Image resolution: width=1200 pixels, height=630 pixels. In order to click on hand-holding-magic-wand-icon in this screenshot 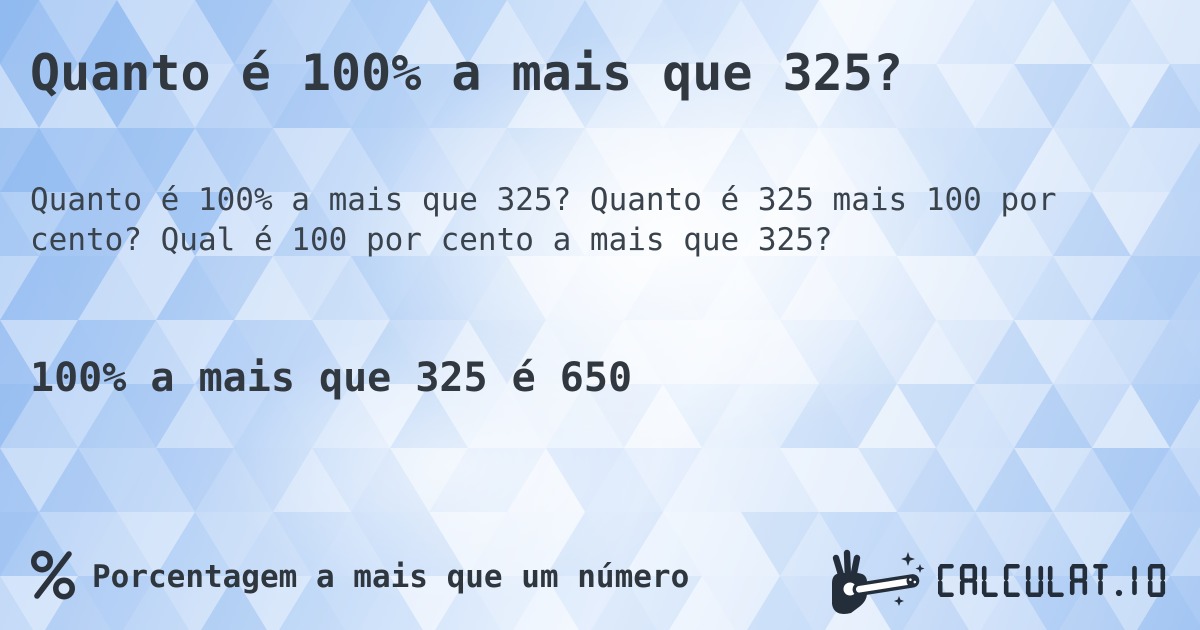, I will do `click(878, 581)`.